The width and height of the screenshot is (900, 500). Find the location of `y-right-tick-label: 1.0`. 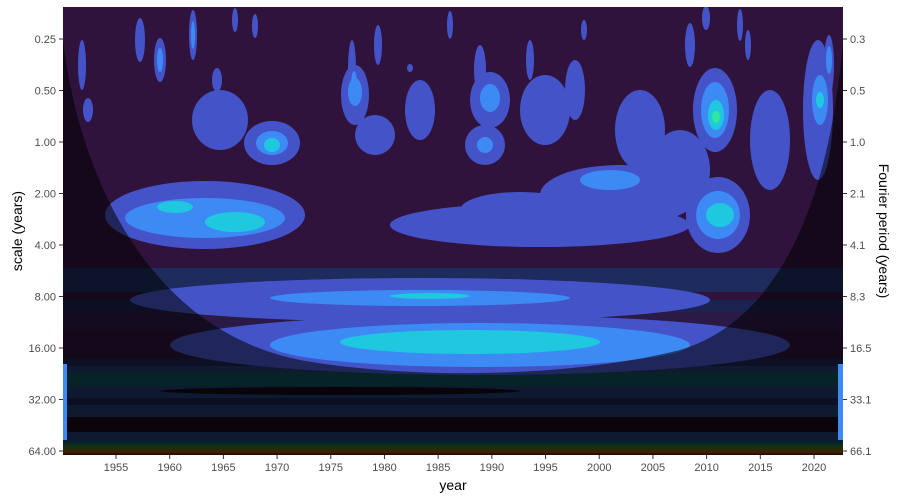

y-right-tick-label: 1.0 is located at coordinates (857, 143).